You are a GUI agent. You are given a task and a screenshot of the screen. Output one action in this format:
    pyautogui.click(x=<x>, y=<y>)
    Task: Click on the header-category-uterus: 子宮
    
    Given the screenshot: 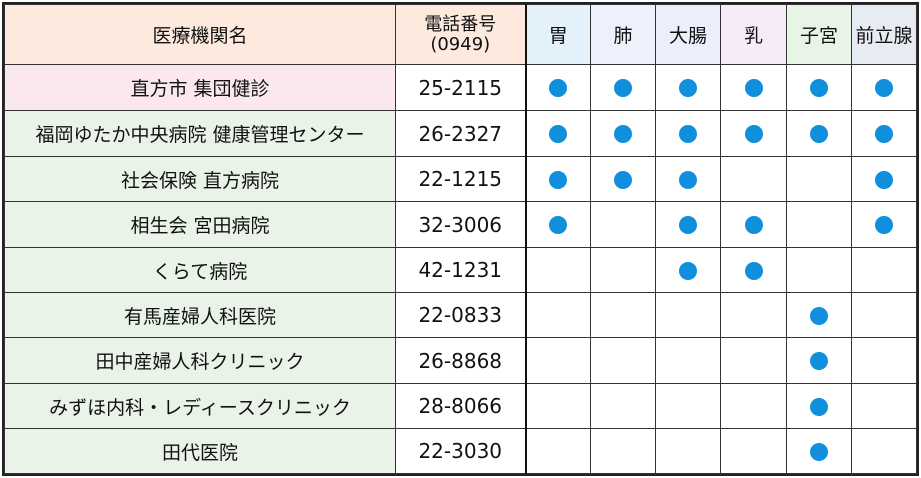 What is the action you would take?
    pyautogui.click(x=819, y=34)
    